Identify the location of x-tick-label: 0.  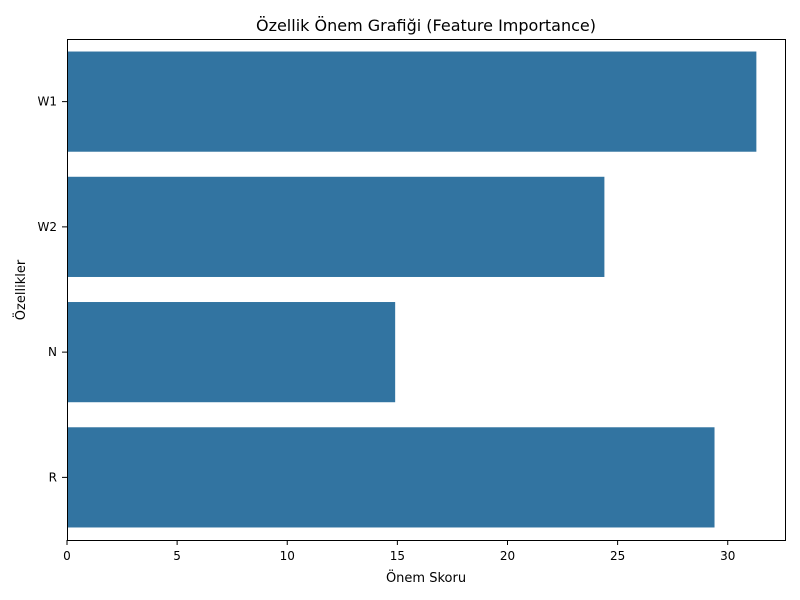
(67, 556).